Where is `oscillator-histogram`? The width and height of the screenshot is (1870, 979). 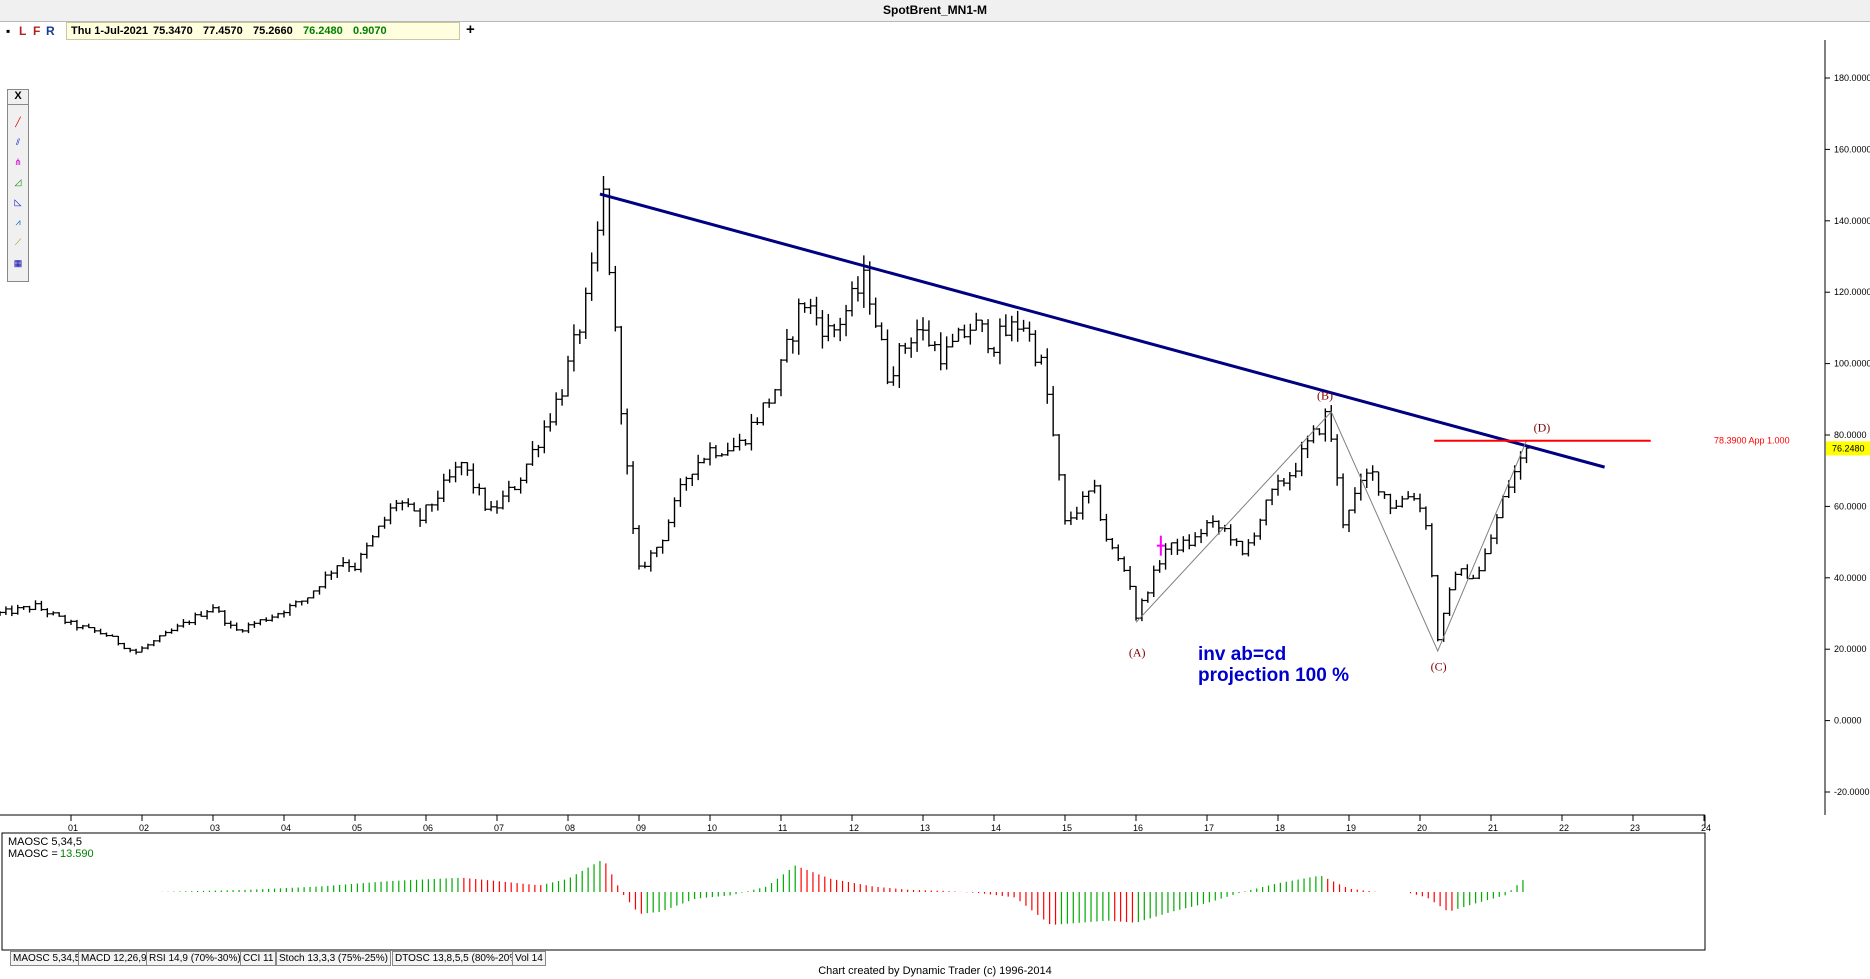 oscillator-histogram is located at coordinates (839, 893).